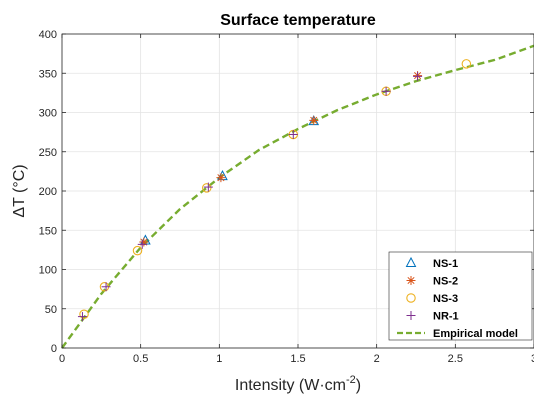 The width and height of the screenshot is (534, 397). I want to click on x-axis-label-main: Intensity (W·cm, so click(290, 385).